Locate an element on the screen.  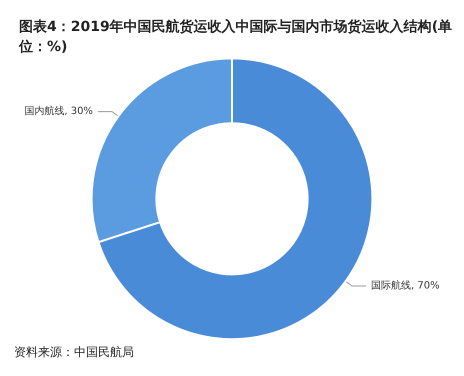
chart-title: 图表4：2019年中国民航货运收入中国际与国内市场货运收入结构(单位：%) is located at coordinates (235, 36).